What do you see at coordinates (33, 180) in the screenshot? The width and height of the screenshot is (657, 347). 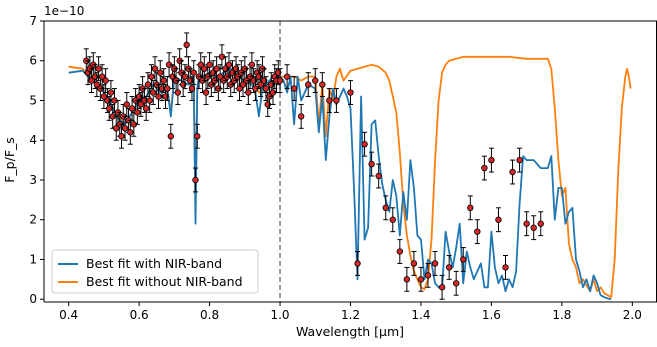 I see `y-tick-label: 3` at bounding box center [33, 180].